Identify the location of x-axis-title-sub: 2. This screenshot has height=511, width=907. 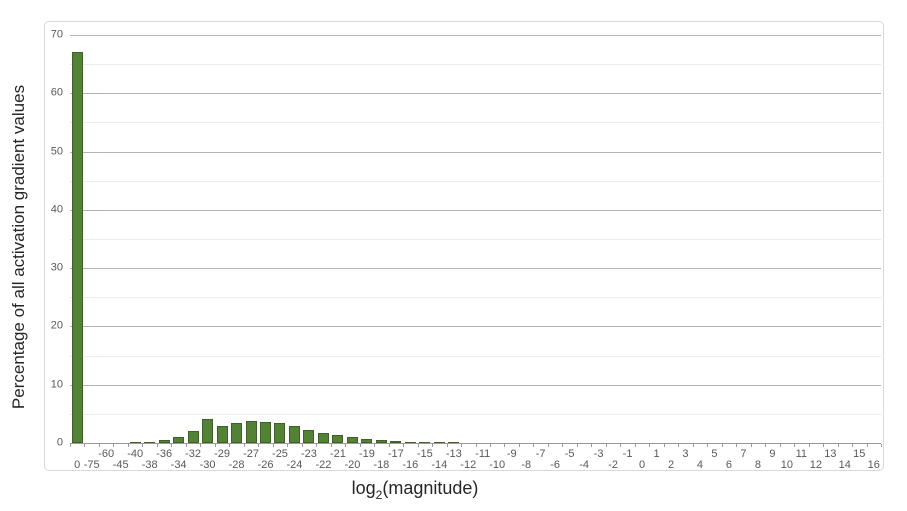
(379, 494).